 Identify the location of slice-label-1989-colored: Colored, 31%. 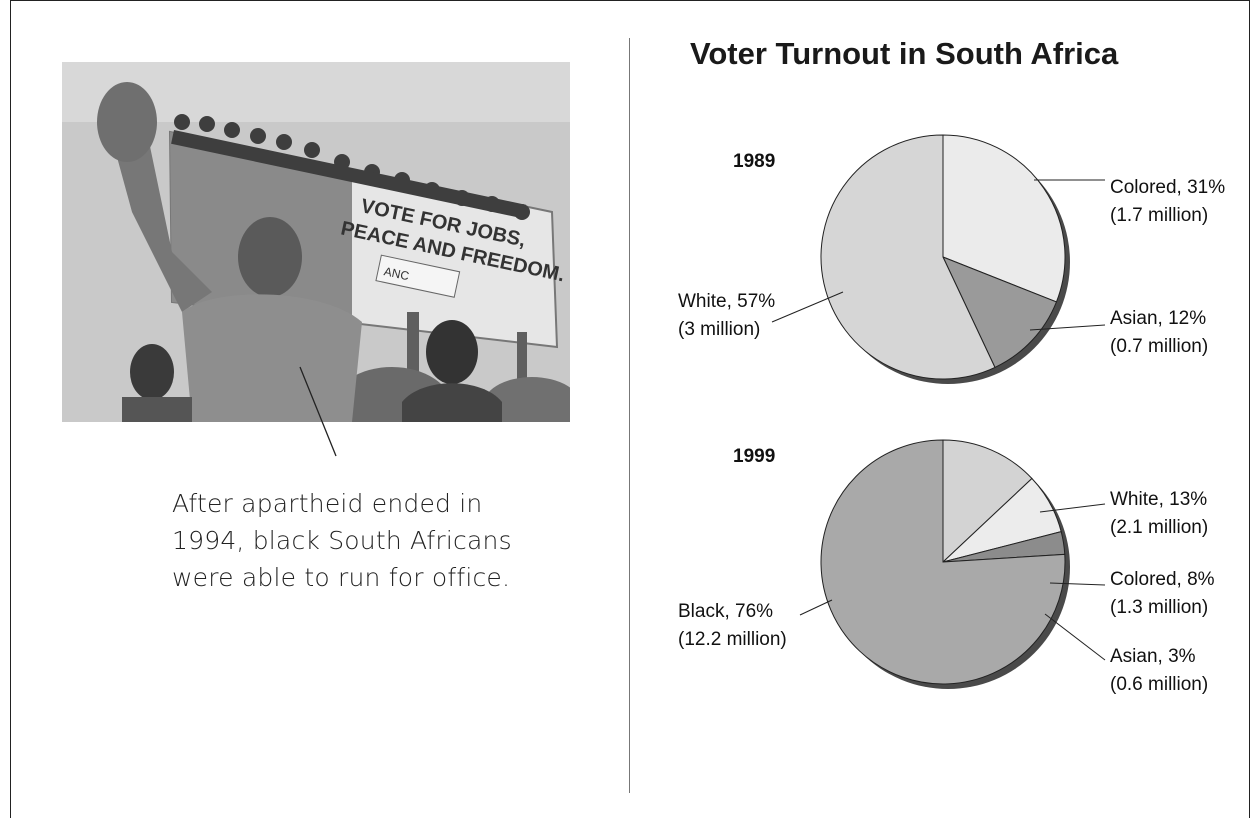
(1167, 187).